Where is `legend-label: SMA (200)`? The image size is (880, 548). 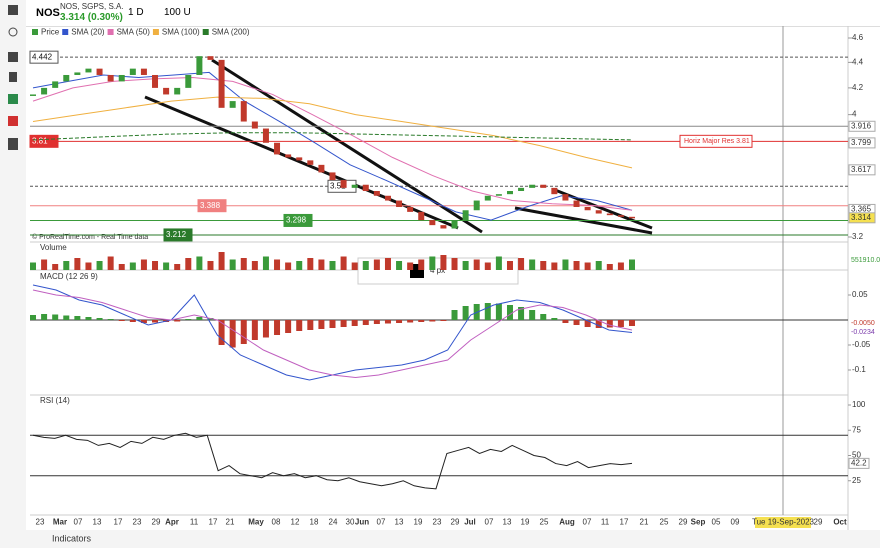
legend-label: SMA (200) is located at coordinates (231, 32).